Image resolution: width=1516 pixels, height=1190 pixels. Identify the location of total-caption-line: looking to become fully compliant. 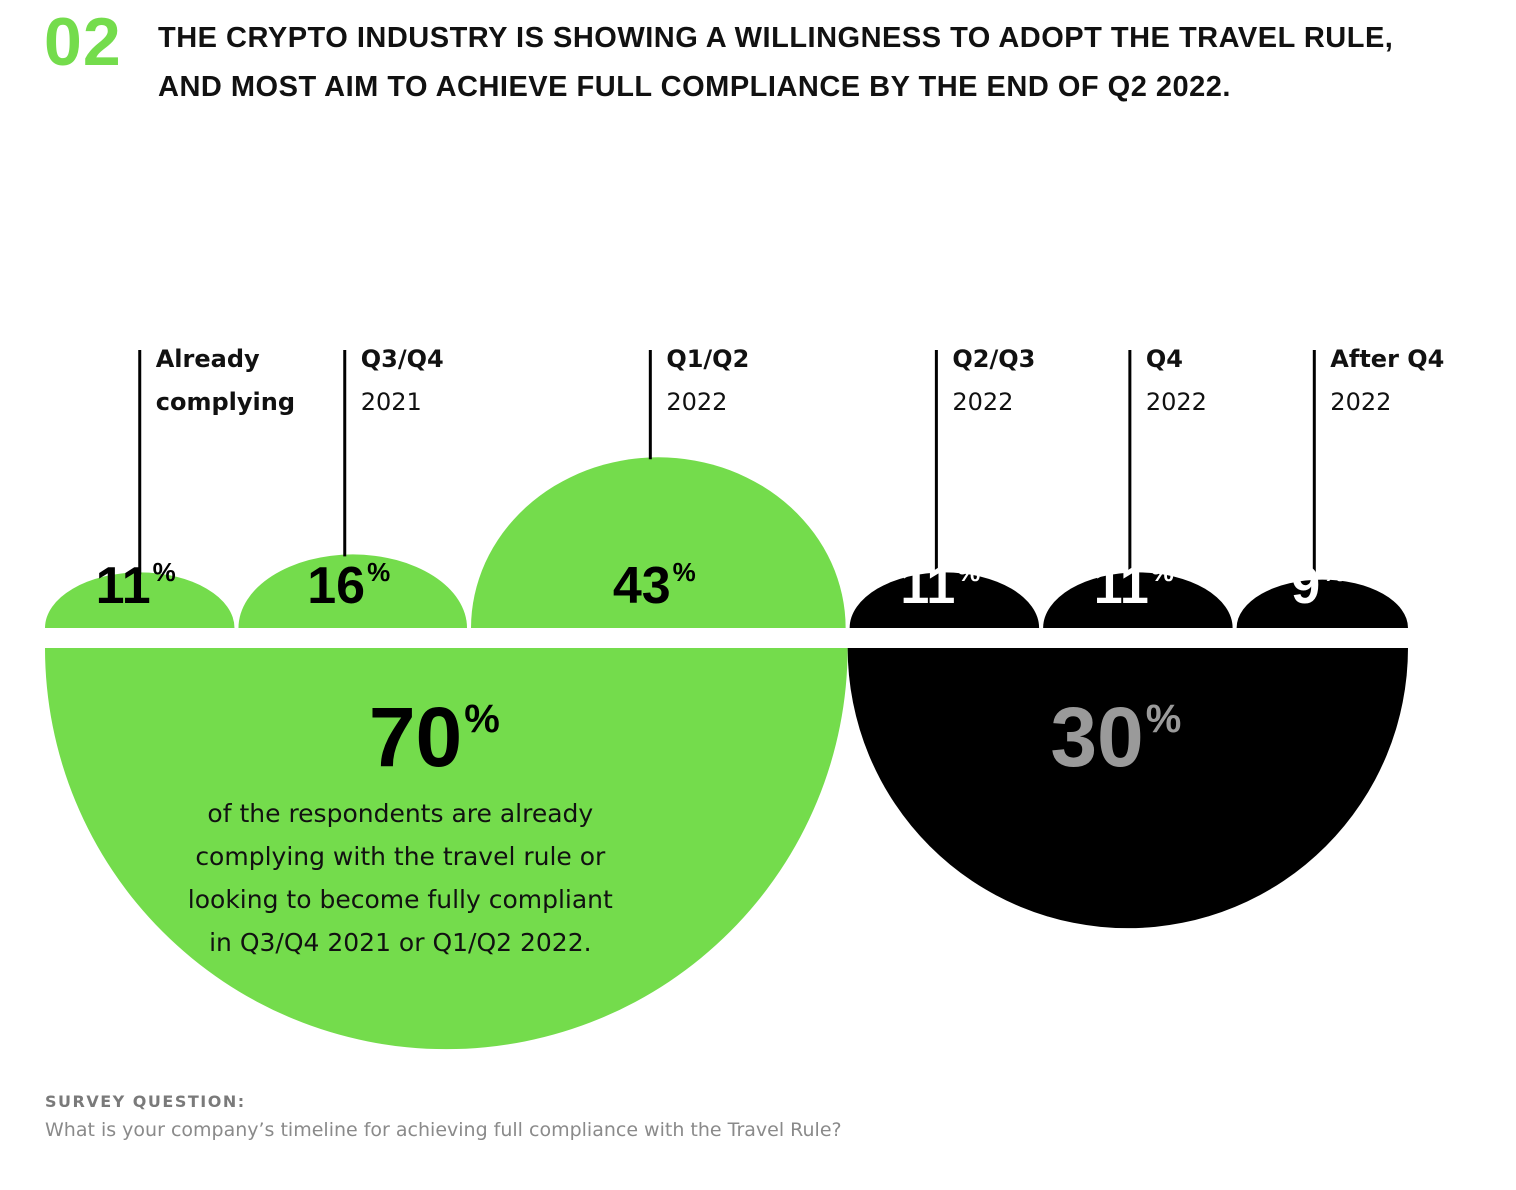
(400, 899).